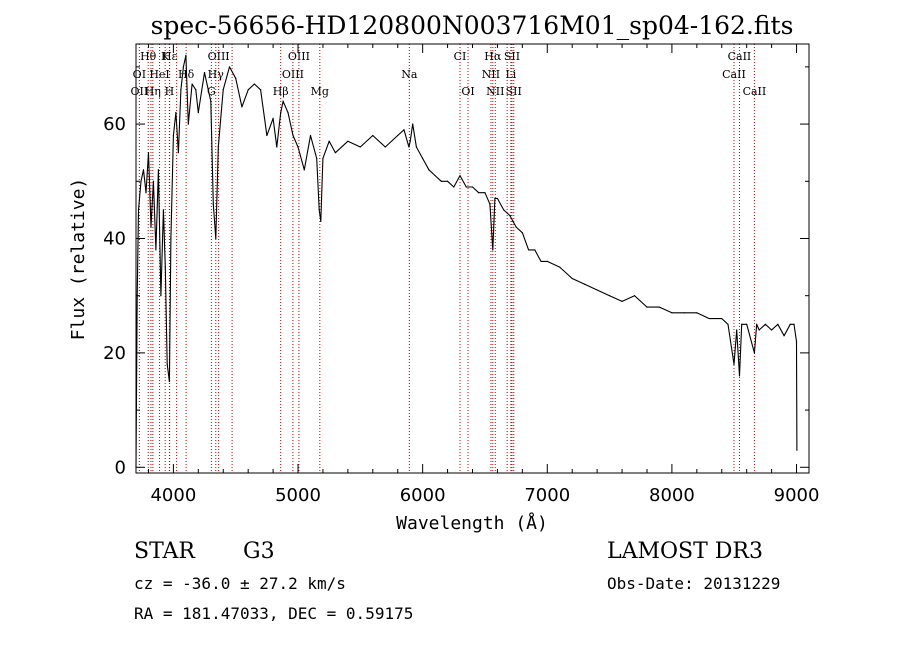 The width and height of the screenshot is (900, 649). What do you see at coordinates (164, 551) in the screenshot?
I see `object-class: STAR` at bounding box center [164, 551].